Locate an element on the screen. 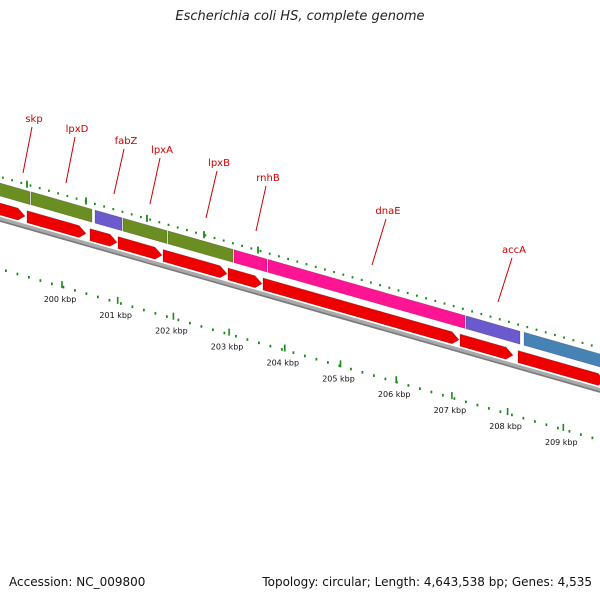 This screenshot has width=600, height=600. map-title: Escherichia coli HS, complete genome is located at coordinates (300, 16).